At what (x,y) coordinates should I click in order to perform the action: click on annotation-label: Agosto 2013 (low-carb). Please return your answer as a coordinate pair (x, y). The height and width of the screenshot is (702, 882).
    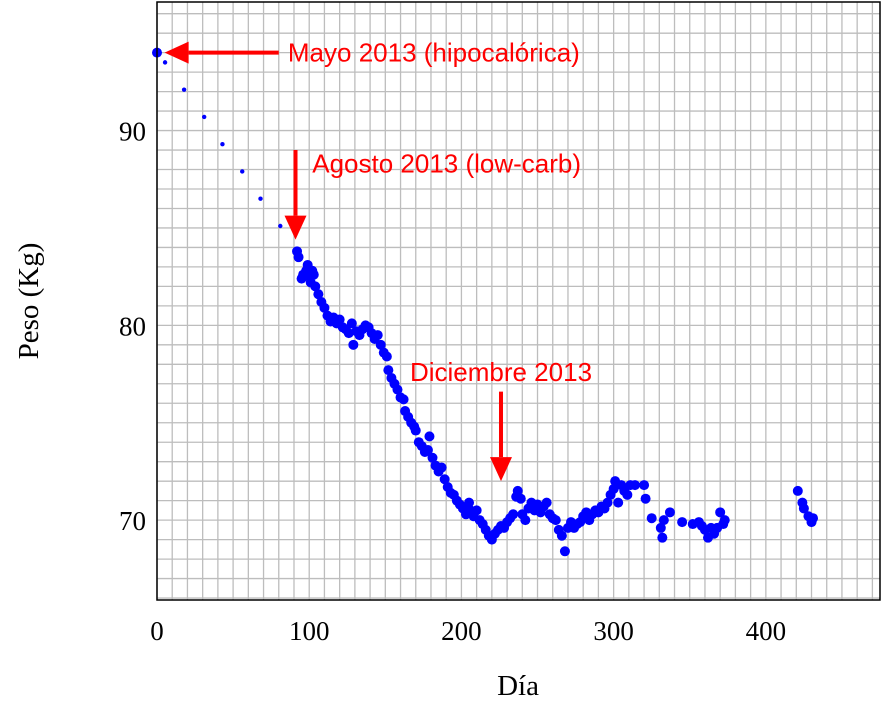
    Looking at the image, I should click on (446, 164).